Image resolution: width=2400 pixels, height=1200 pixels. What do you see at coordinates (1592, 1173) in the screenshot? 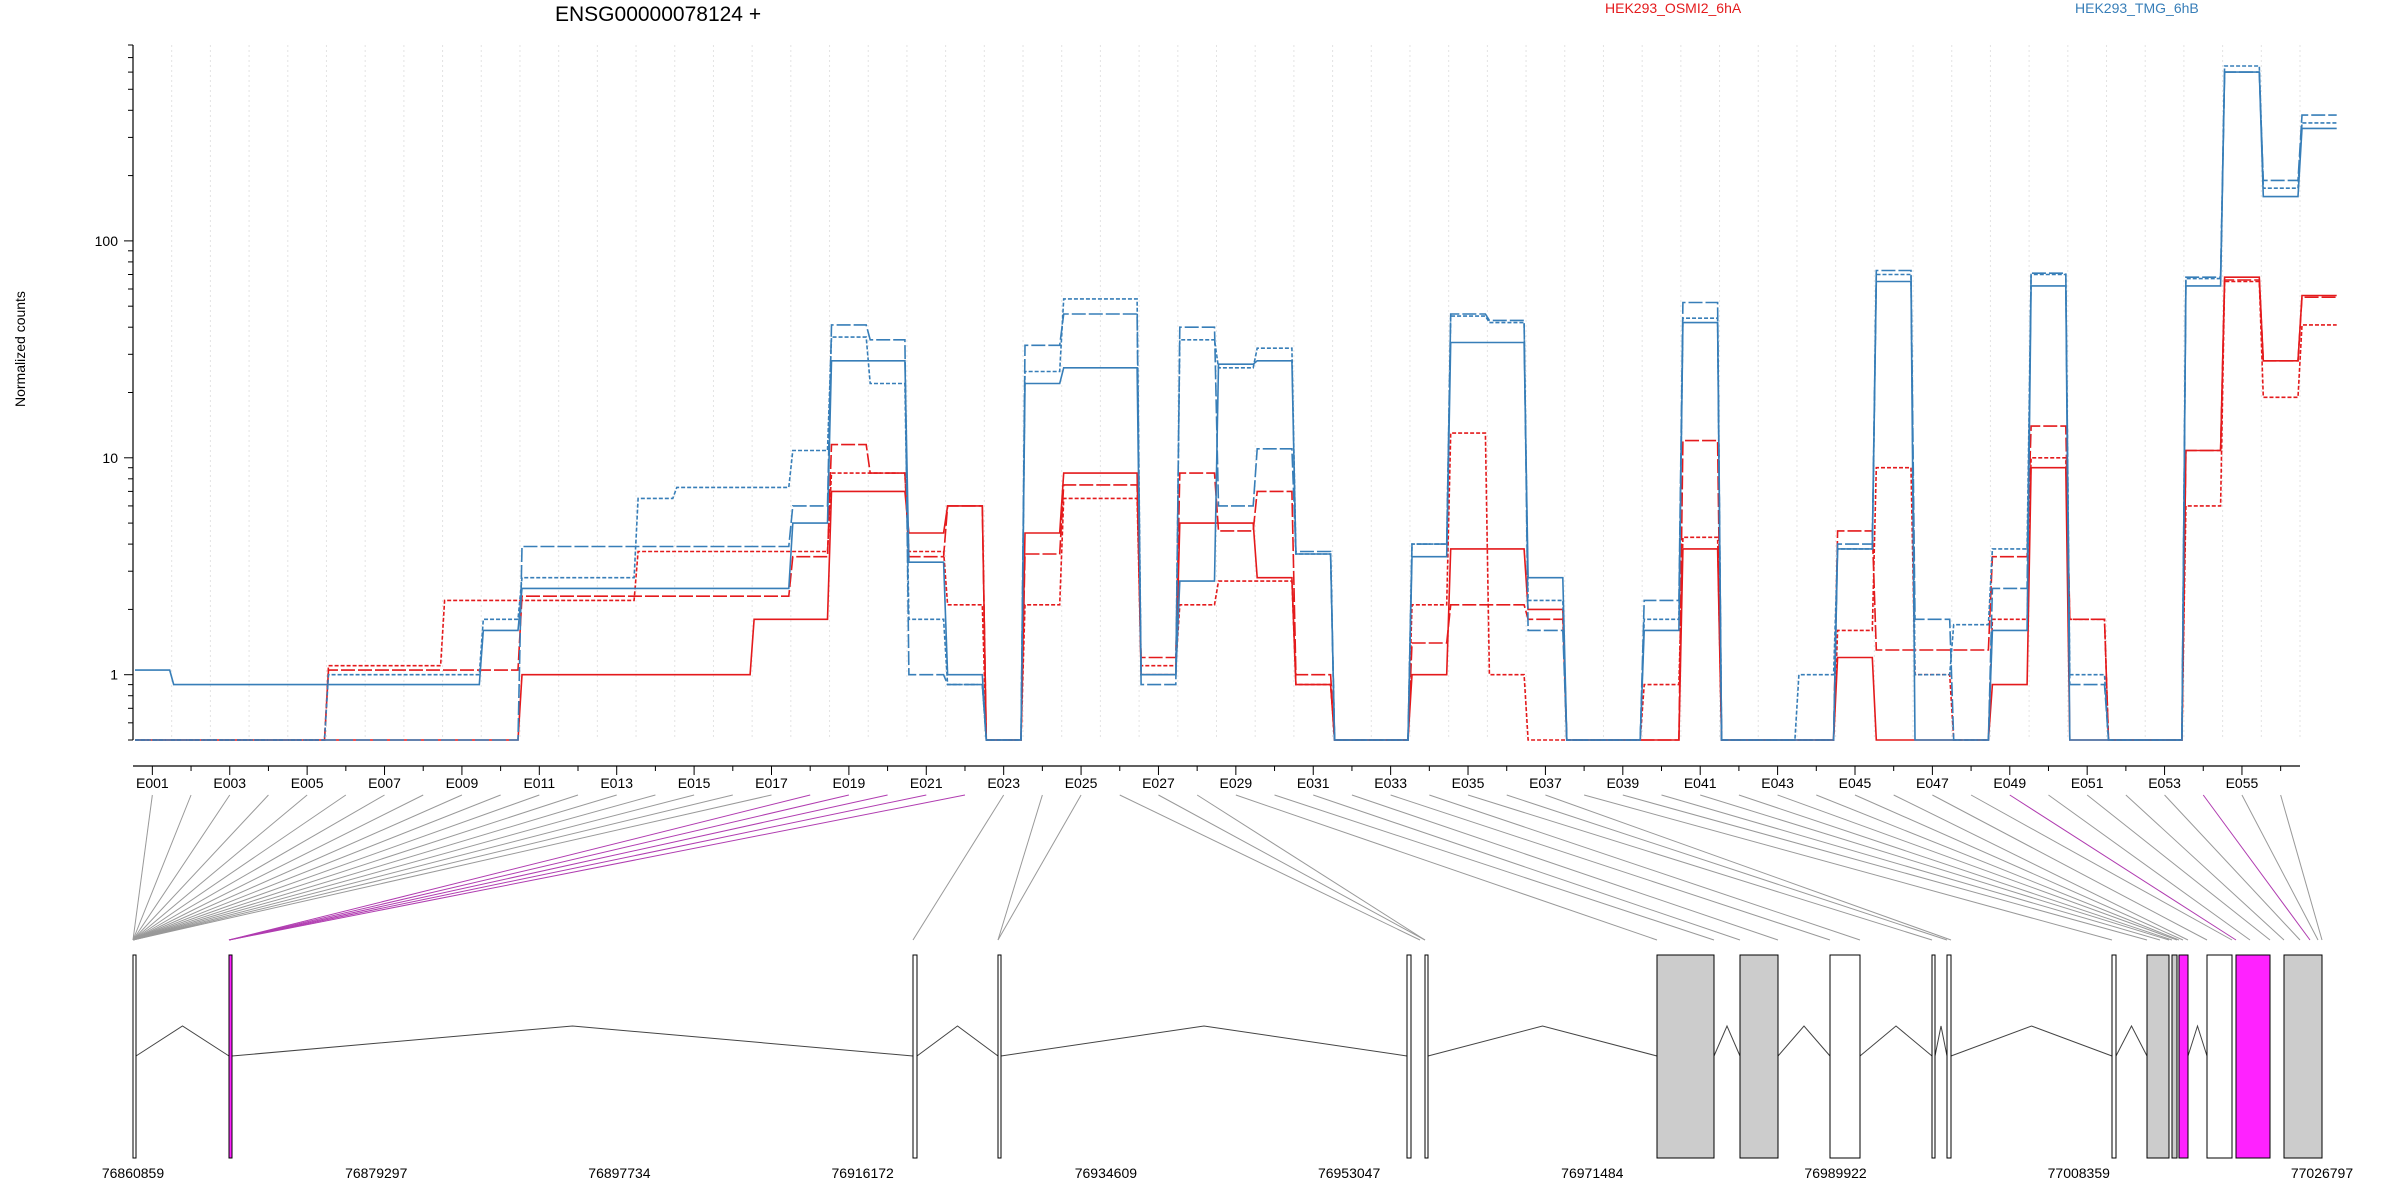
I see `genome-coordinate-label: 76971484` at bounding box center [1592, 1173].